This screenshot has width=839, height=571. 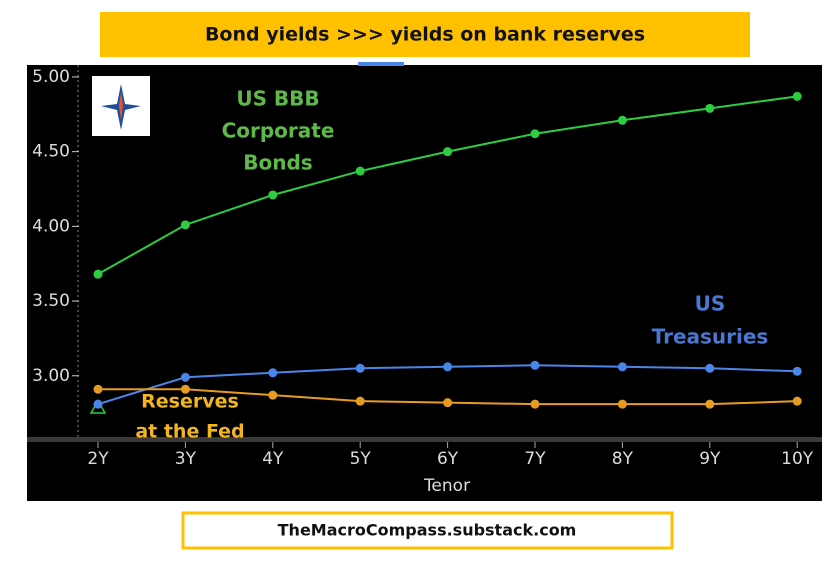 I want to click on x-tick-label: 4Y, so click(x=273, y=459).